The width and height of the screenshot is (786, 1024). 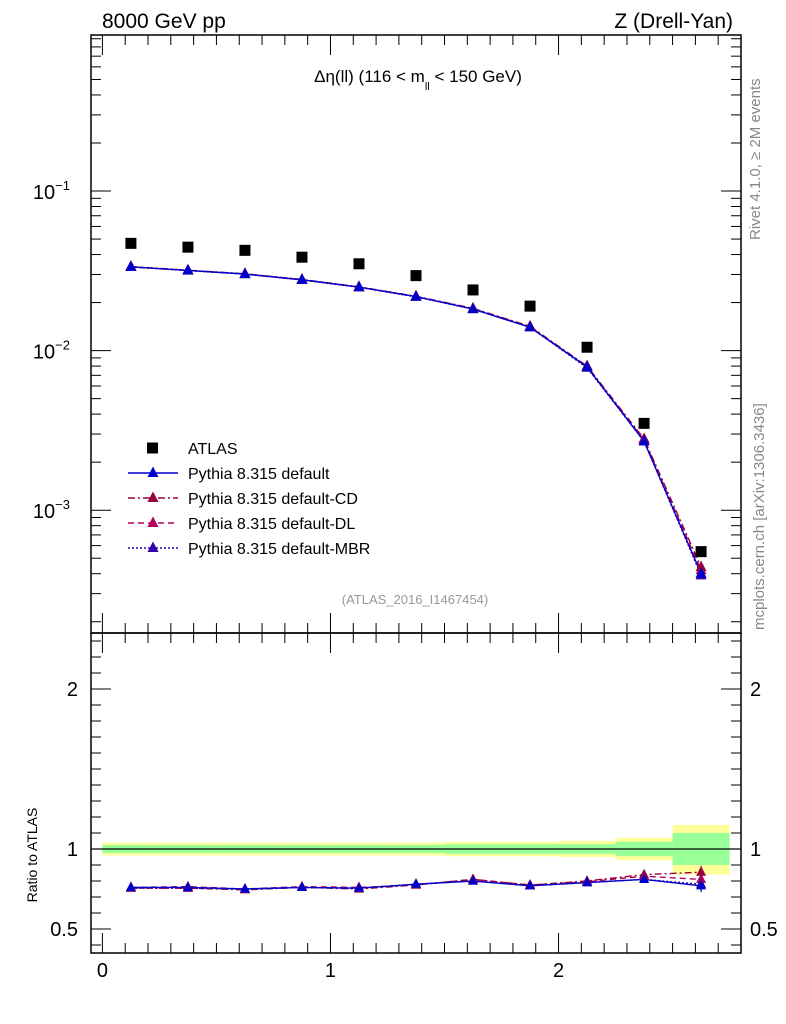 I want to click on ratio-ylabel: Ratio to ATLAS, so click(x=32, y=855).